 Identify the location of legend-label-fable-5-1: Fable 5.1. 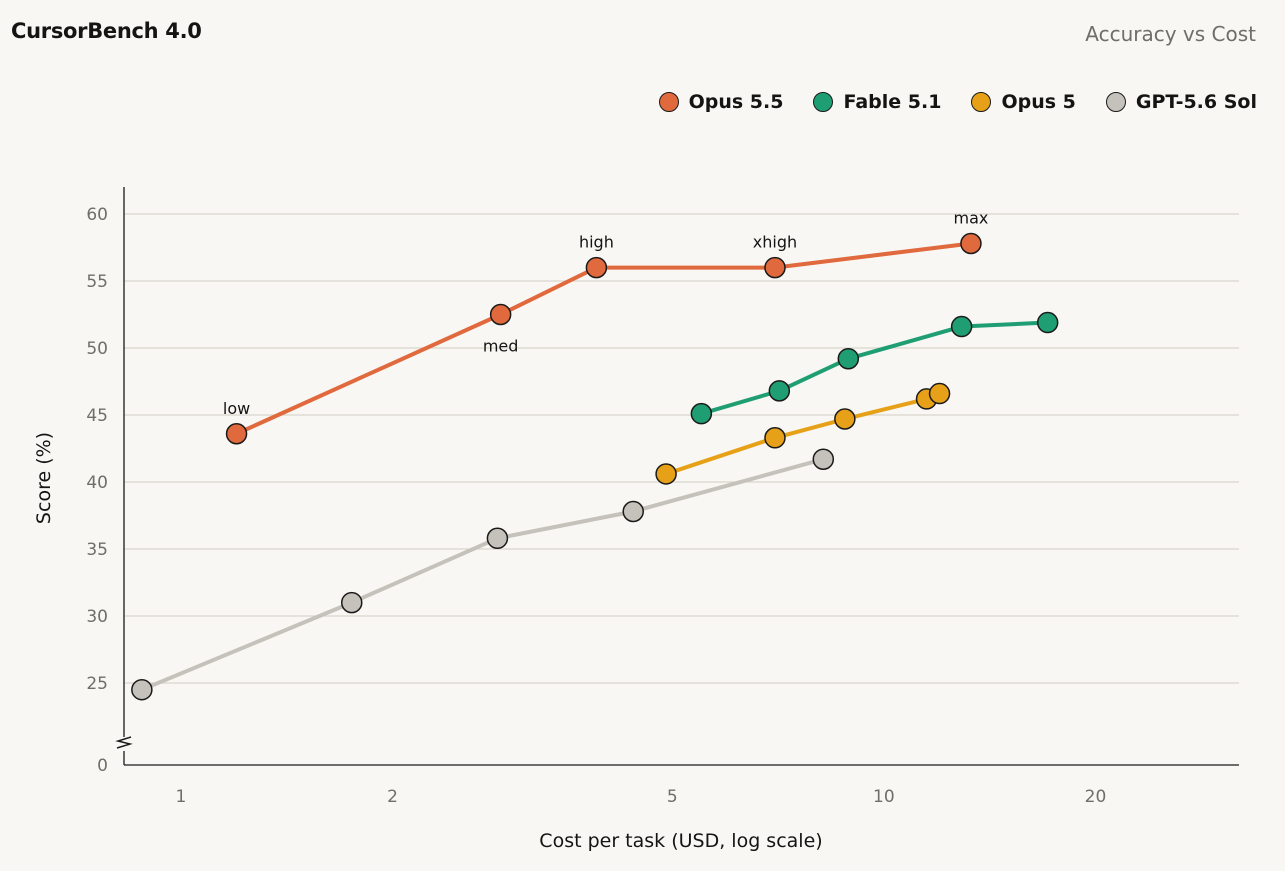
(892, 102).